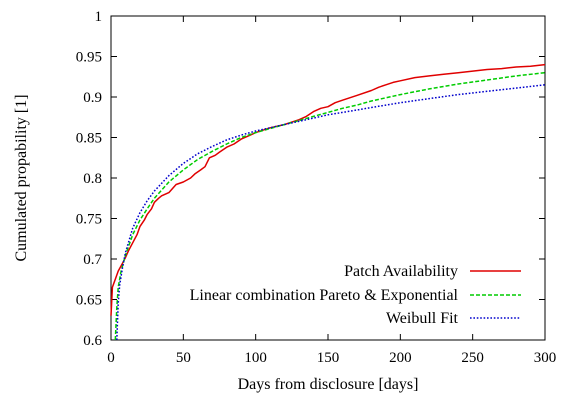 This screenshot has height=399, width=571. Describe the element at coordinates (328, 384) in the screenshot. I see `x-axis-label: Days from disclosure [days]` at that location.